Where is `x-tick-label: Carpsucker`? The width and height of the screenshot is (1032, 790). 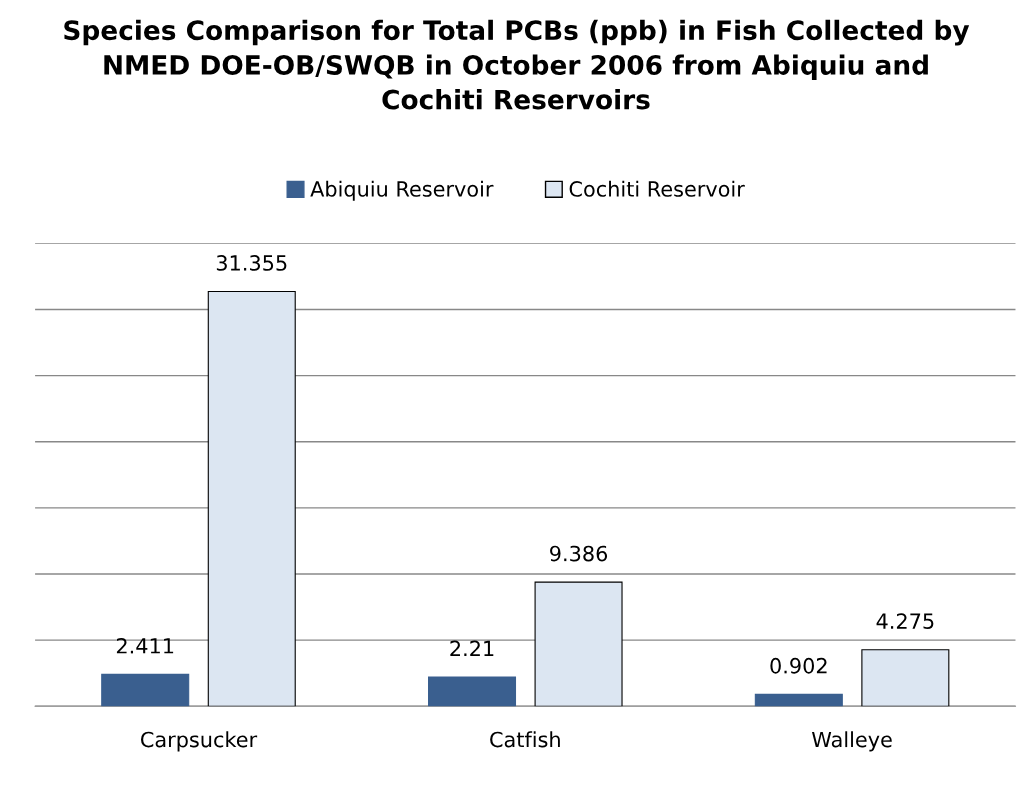
x-tick-label: Carpsucker is located at coordinates (199, 741).